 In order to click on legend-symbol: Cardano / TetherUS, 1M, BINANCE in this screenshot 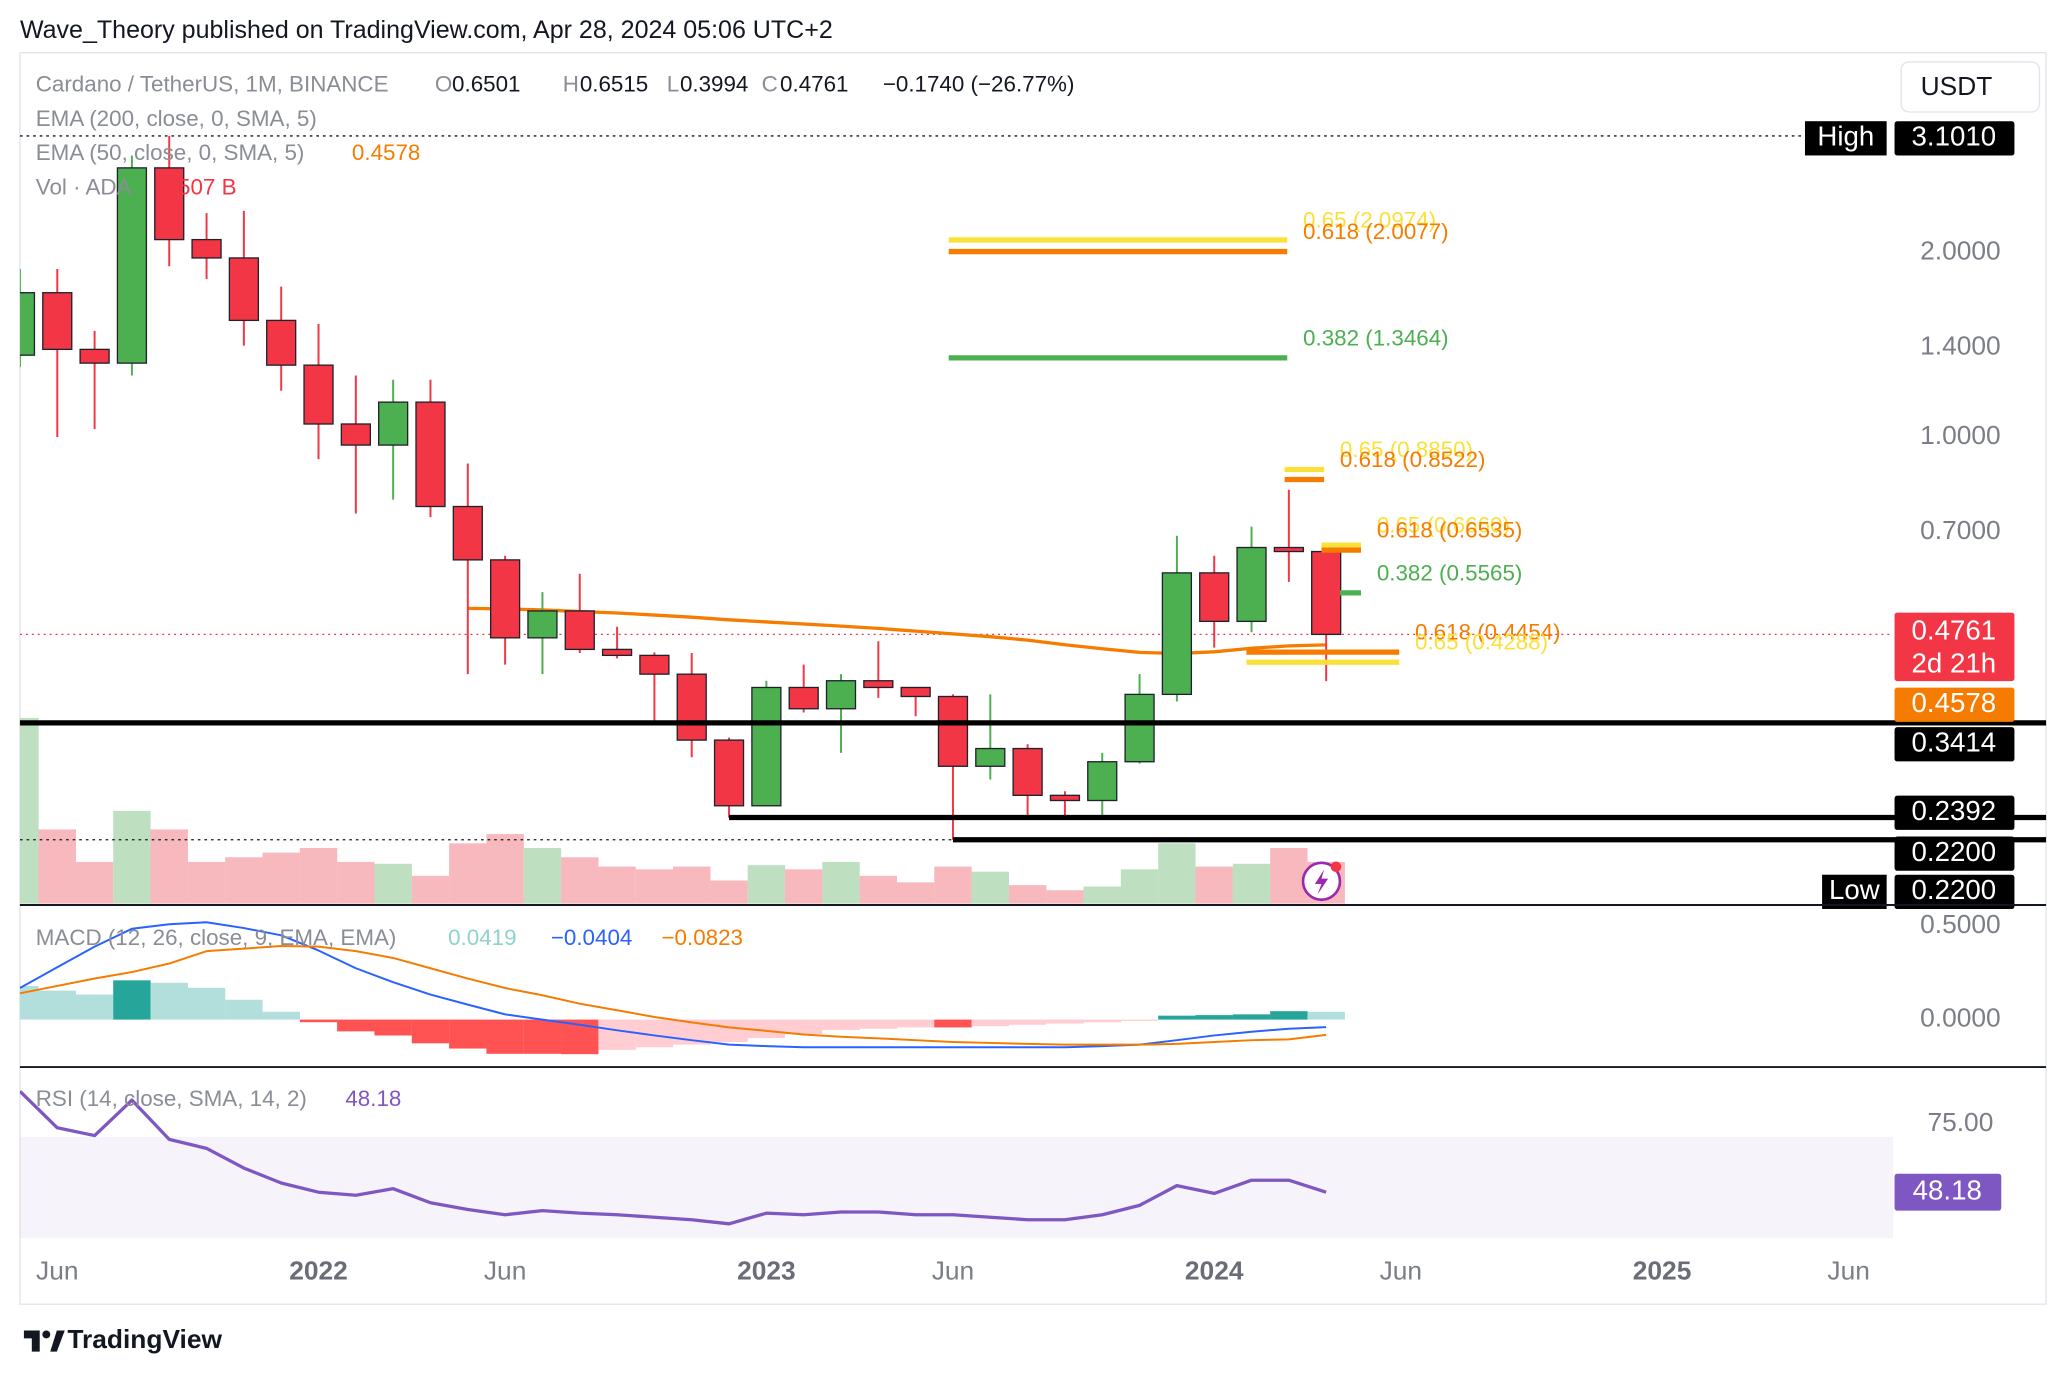, I will do `click(212, 84)`.